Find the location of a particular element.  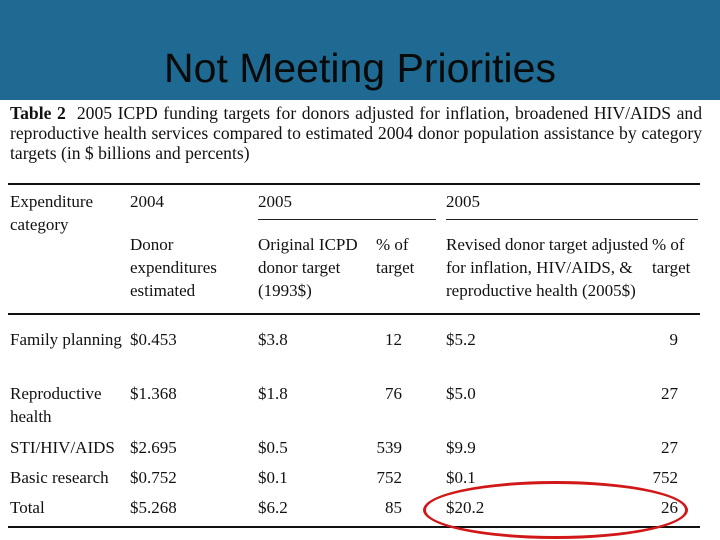

row-original-target: $3.8 is located at coordinates (273, 339).